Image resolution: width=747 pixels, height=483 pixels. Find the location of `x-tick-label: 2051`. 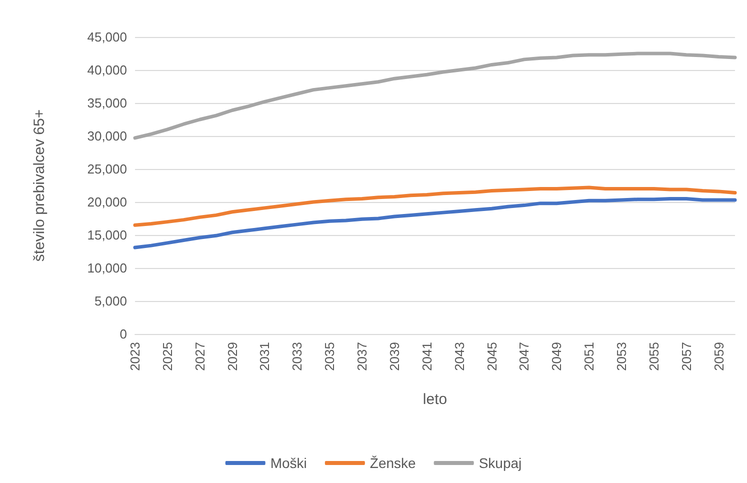

x-tick-label: 2051 is located at coordinates (589, 356).